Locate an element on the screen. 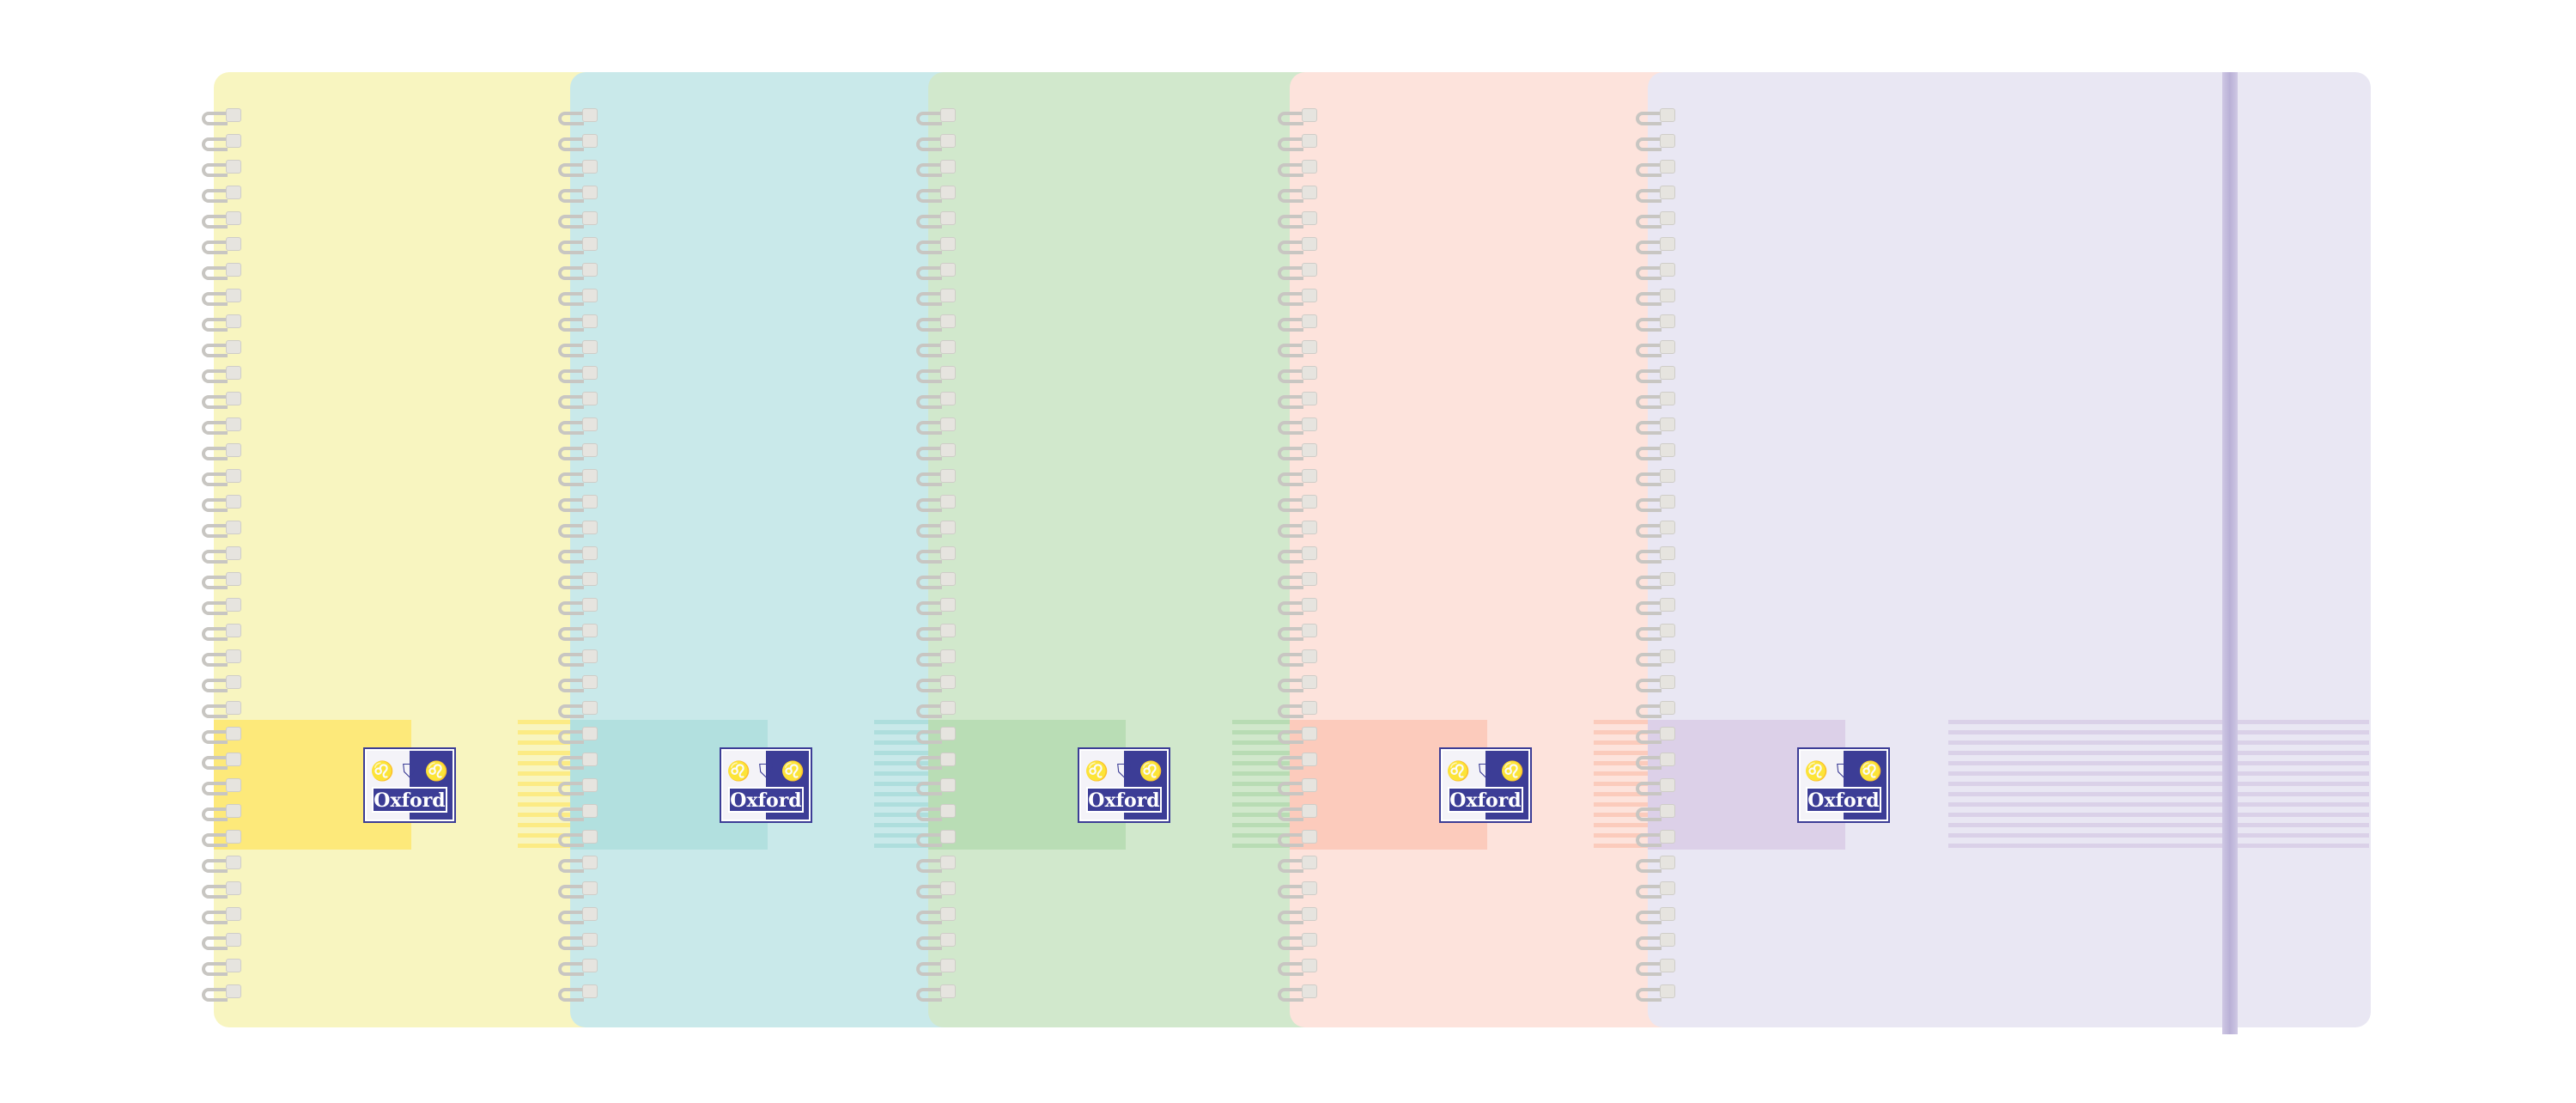 The image size is (2576, 1103). oxford-logo: ♌ ⛉ ♌ Oxford is located at coordinates (1124, 785).